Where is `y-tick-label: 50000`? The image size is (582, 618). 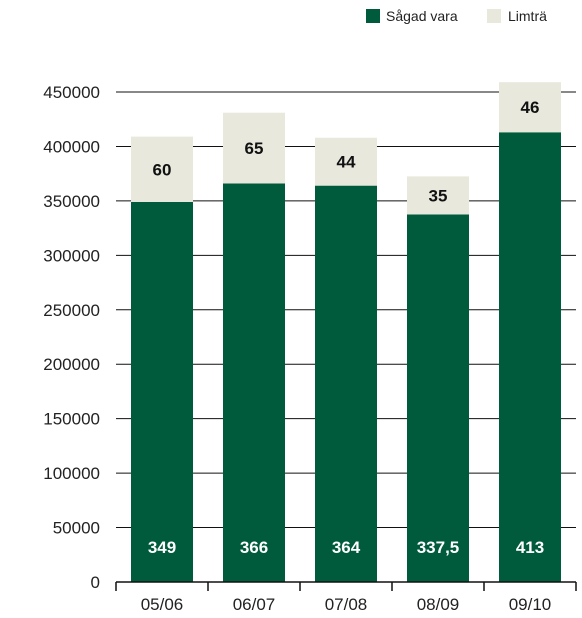
y-tick-label: 50000 is located at coordinates (76, 528).